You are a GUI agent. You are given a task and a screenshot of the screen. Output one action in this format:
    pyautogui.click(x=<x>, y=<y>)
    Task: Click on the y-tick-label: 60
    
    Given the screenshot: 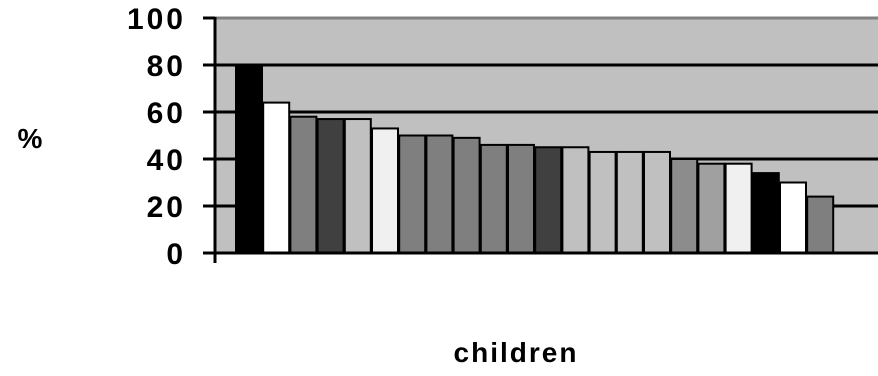 What is the action you would take?
    pyautogui.click(x=166, y=113)
    